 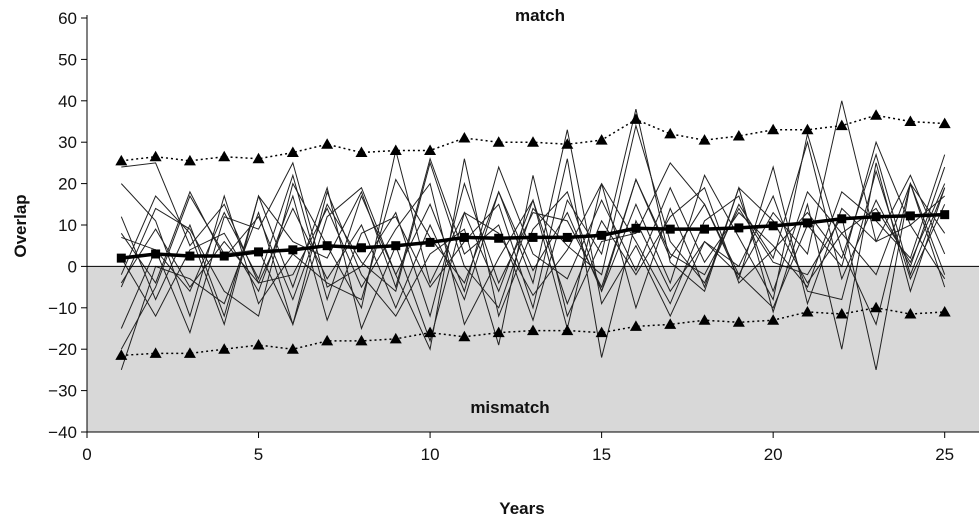 What do you see at coordinates (67, 225) in the screenshot?
I see `y-tick-label: 10` at bounding box center [67, 225].